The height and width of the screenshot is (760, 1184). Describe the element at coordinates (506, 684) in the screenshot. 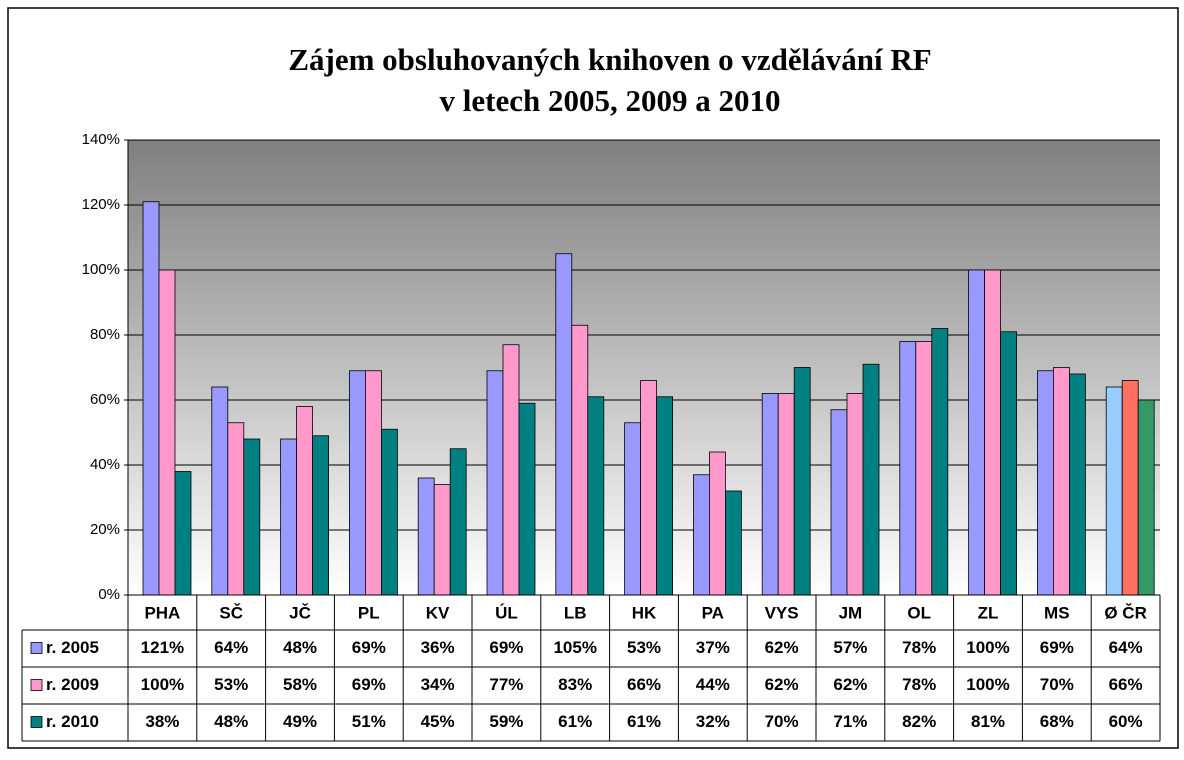

I see `data-label: 77%` at that location.